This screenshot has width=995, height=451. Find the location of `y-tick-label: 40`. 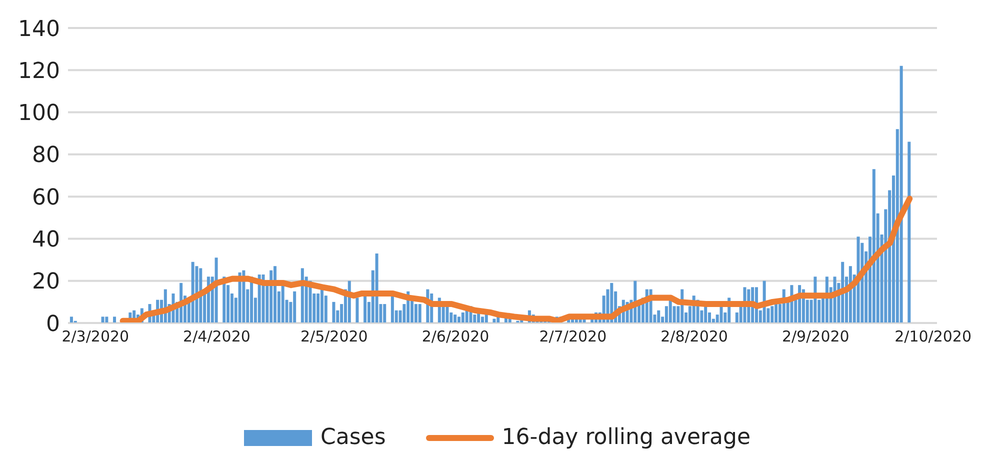

y-tick-label: 40 is located at coordinates (46, 240).